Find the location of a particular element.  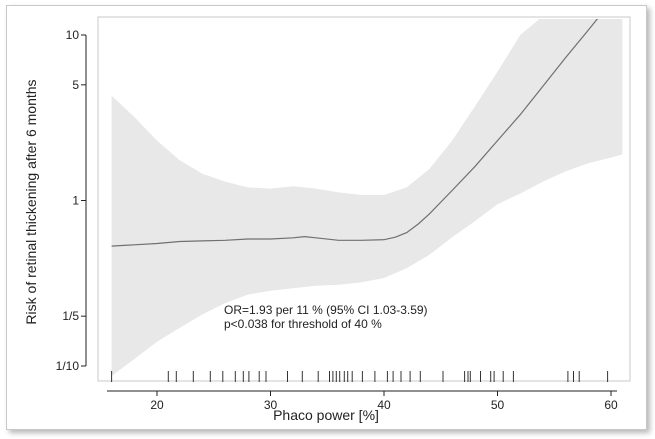

y-tick-label: 5 is located at coordinates (75, 85).